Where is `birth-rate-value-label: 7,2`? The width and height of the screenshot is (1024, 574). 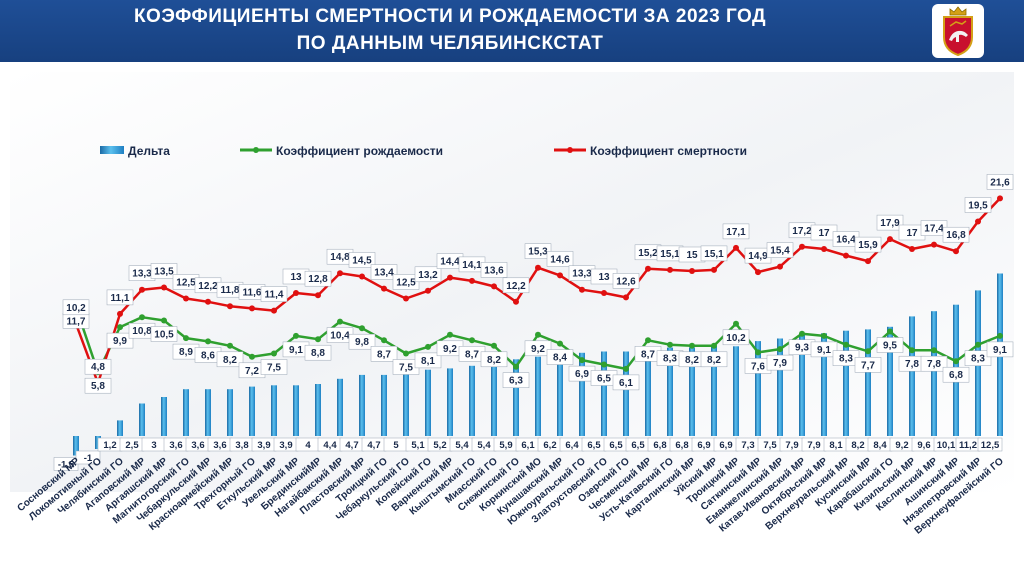 birth-rate-value-label: 7,2 is located at coordinates (252, 371).